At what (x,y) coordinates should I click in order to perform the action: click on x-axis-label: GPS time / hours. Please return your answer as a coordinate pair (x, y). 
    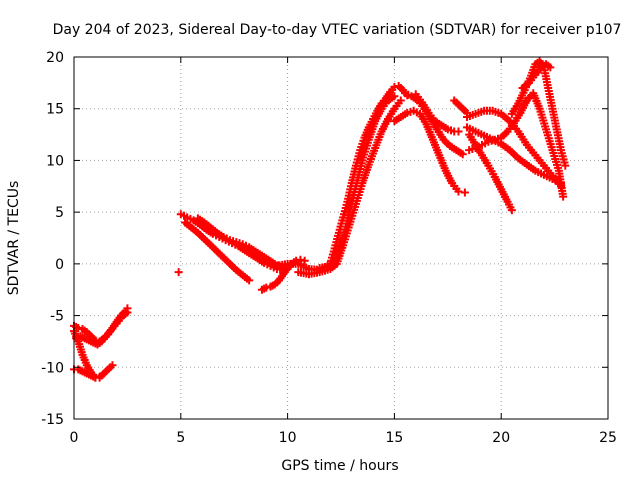
    Looking at the image, I should click on (339, 466).